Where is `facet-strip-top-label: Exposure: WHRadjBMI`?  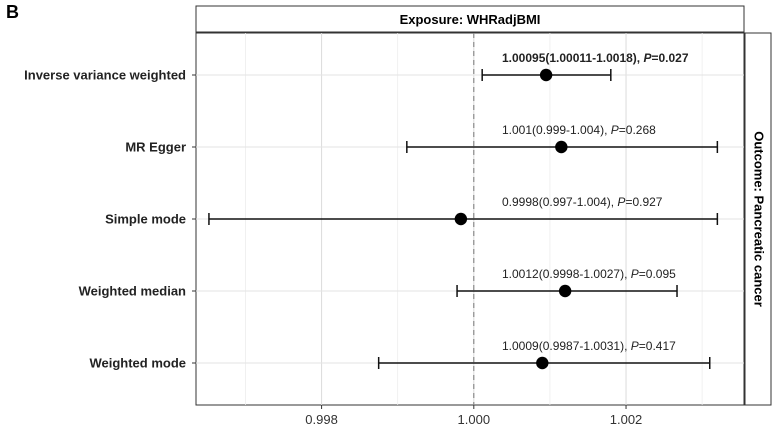
facet-strip-top-label: Exposure: WHRadjBMI is located at coordinates (470, 19).